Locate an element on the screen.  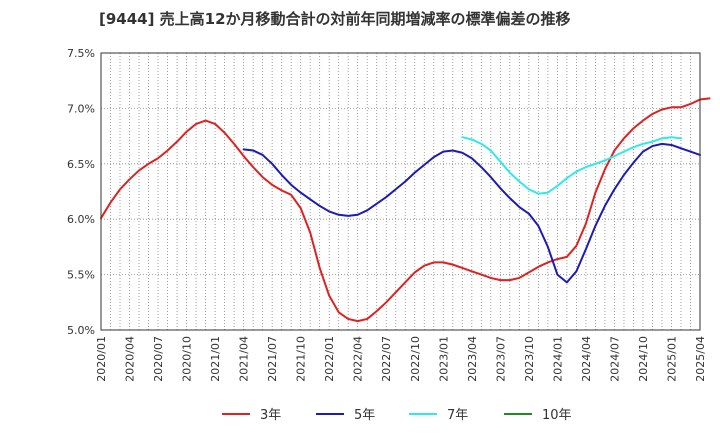
x-tick-label: 2021/04 is located at coordinates (244, 359).